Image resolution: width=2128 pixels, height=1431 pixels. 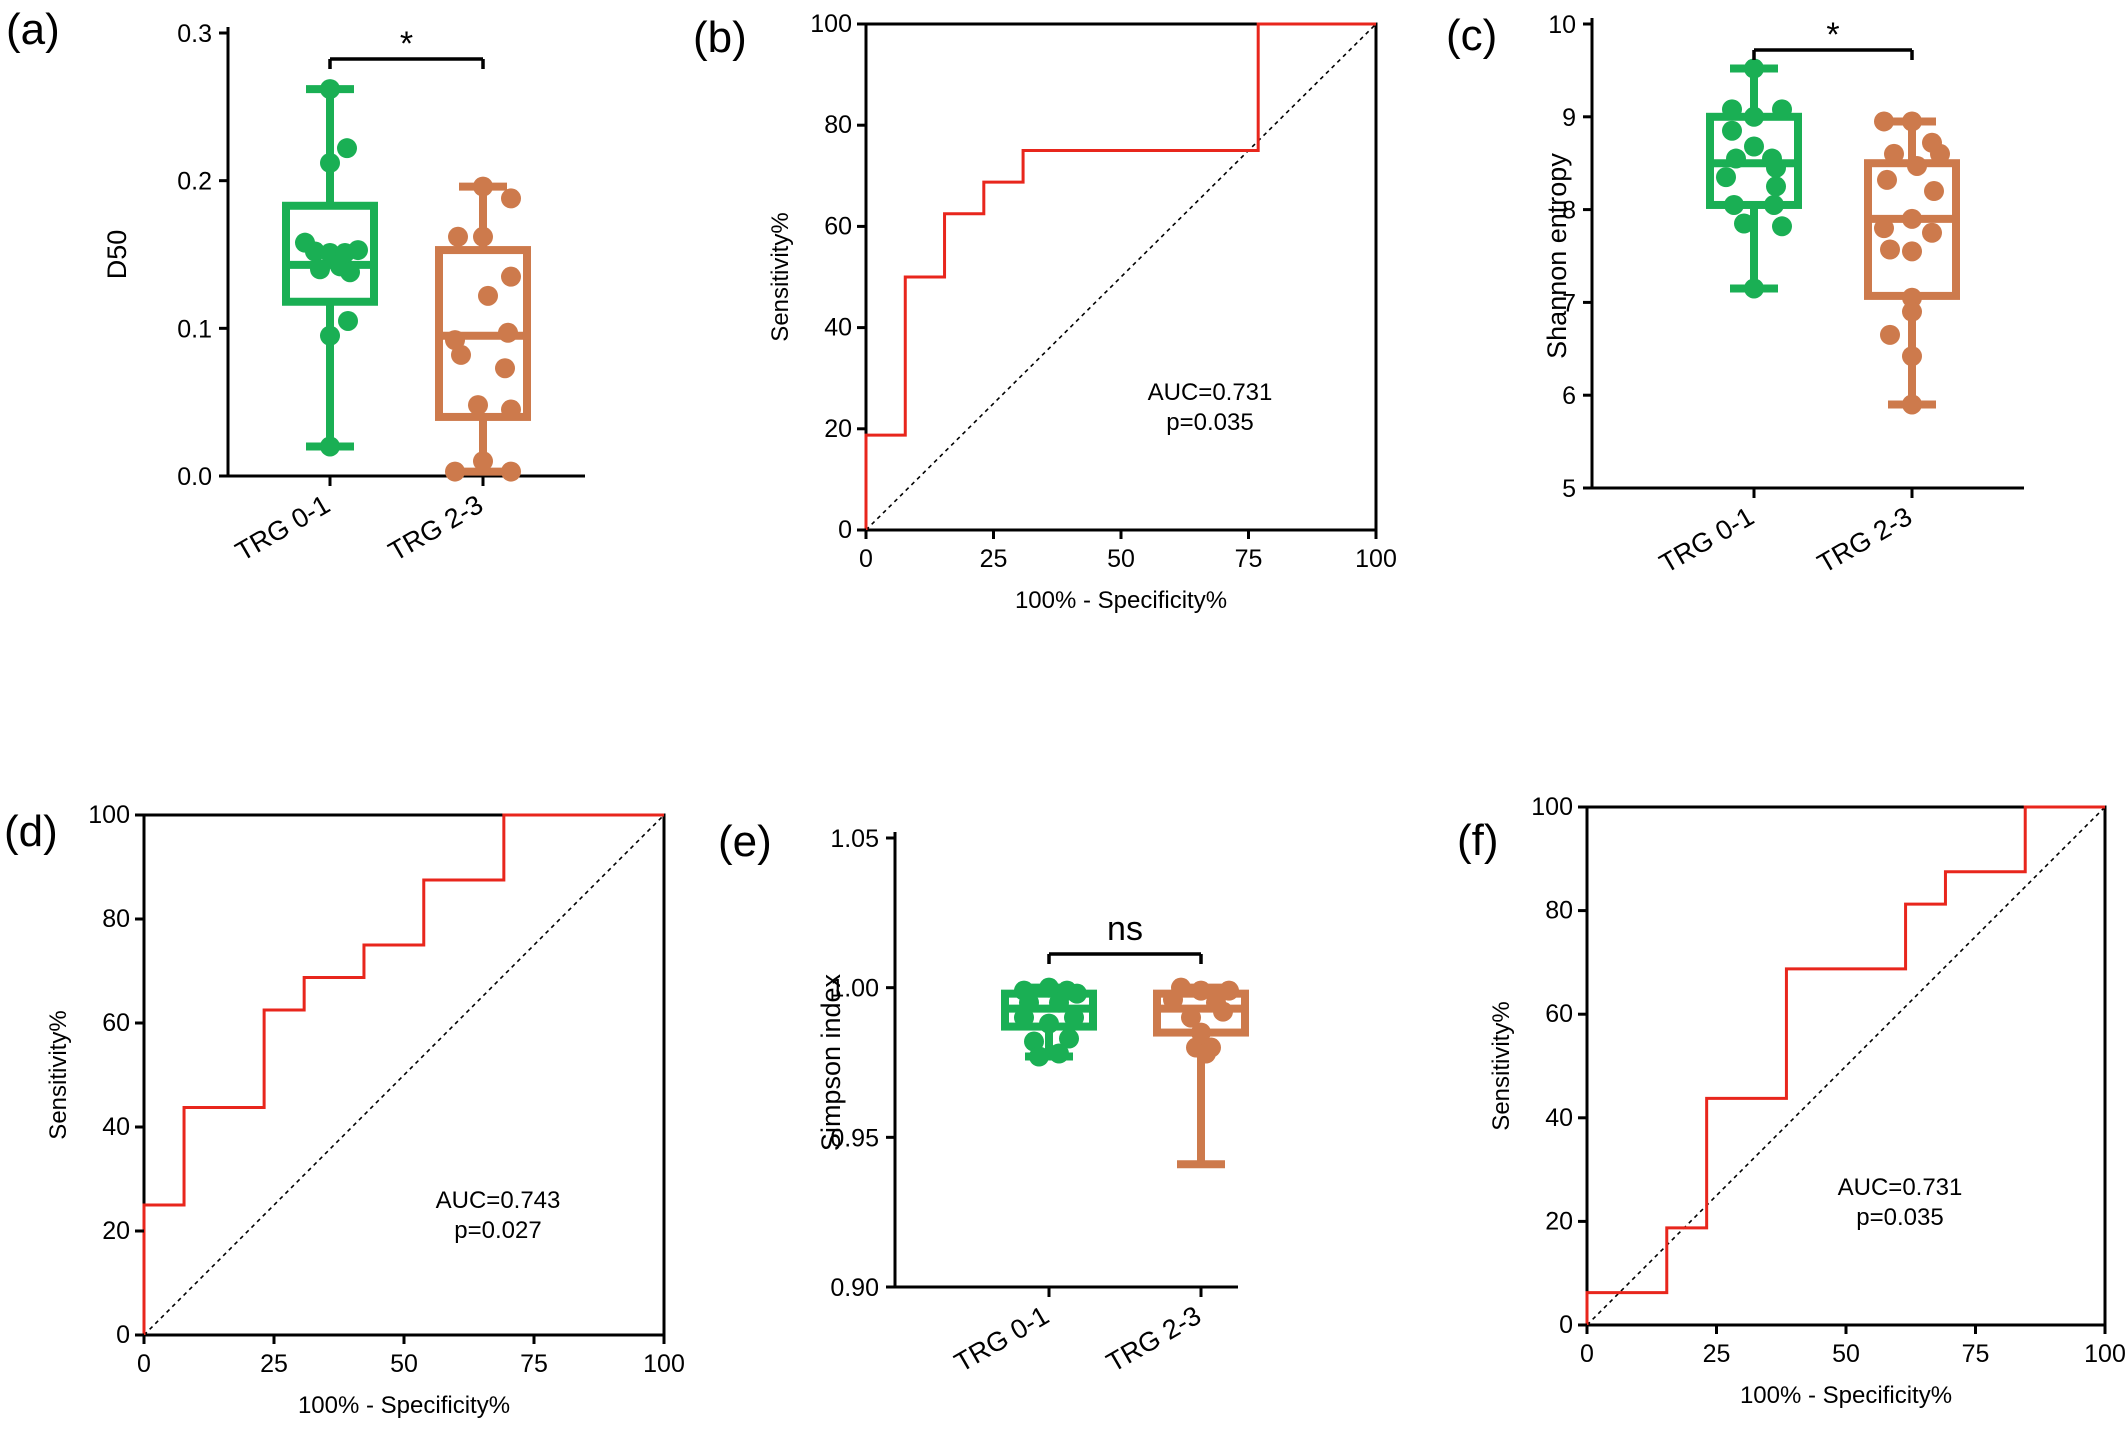 What do you see at coordinates (831, 1062) in the screenshot?
I see `y-axis-title: Simpson index` at bounding box center [831, 1062].